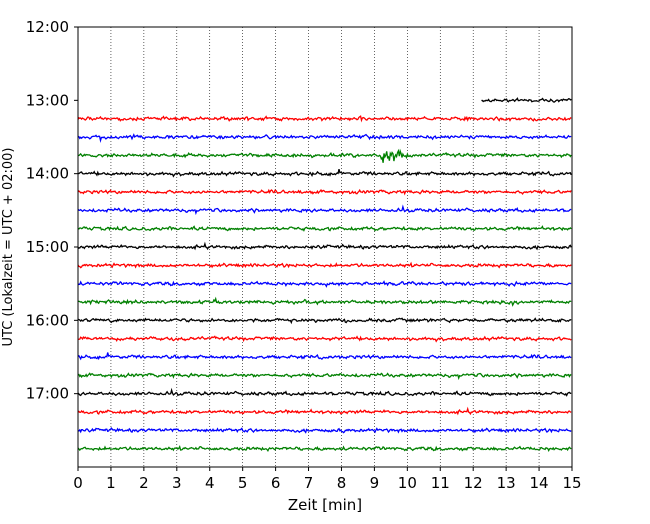 Image resolution: width=650 pixels, height=524 pixels. I want to click on x-axis-ticks: 0 1 2 3 4 5 6 7 8 9 10 11 12 13 14 15, so click(327, 479).